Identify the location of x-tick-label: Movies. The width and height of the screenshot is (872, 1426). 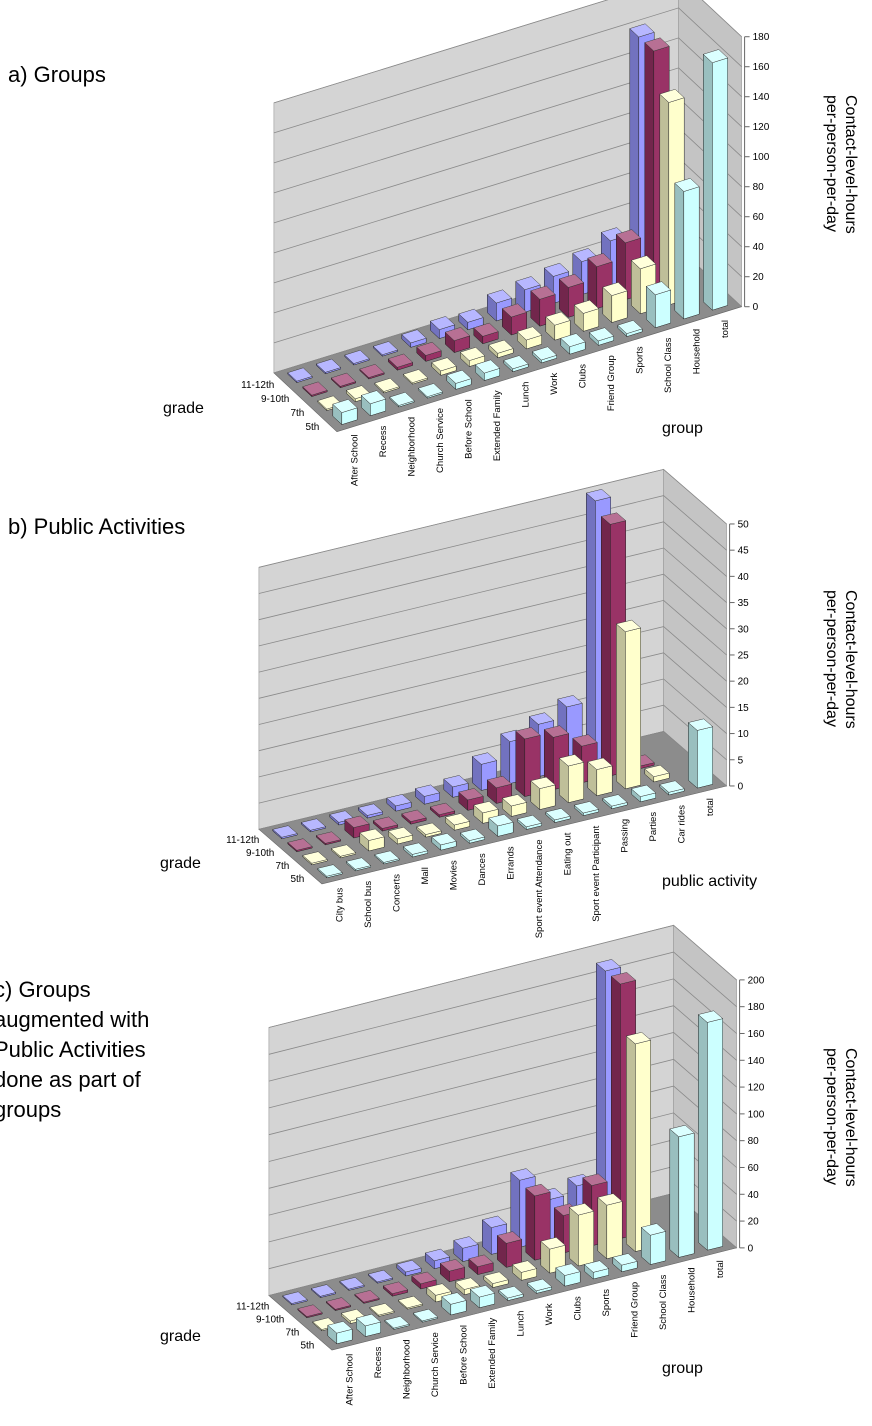
(453, 875).